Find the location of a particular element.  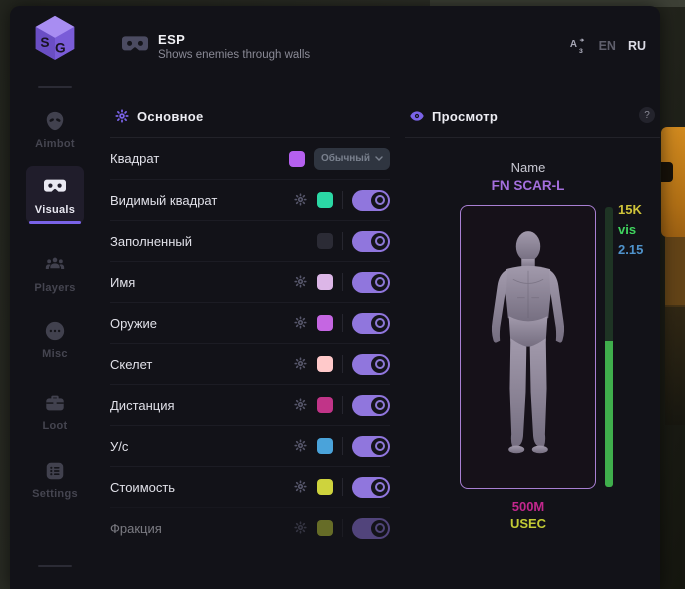

sidebar: S G Aimbot Visuals is located at coordinates (55, 297).